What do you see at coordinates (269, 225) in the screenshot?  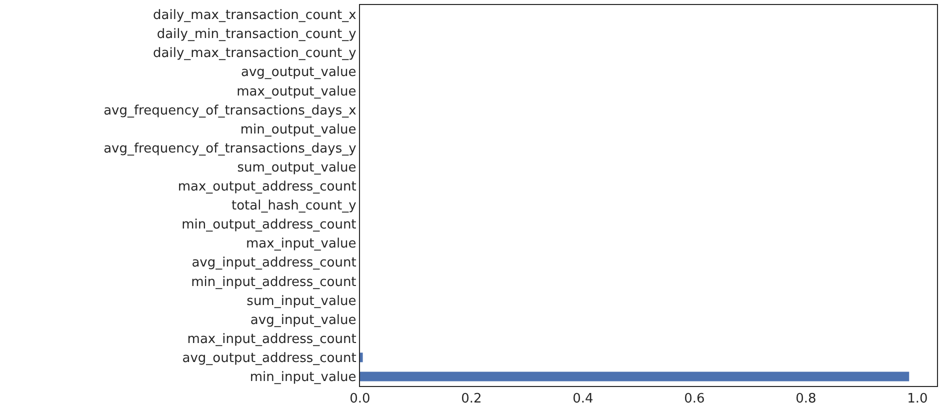 I see `y-tick-label: min_output_address_count` at bounding box center [269, 225].